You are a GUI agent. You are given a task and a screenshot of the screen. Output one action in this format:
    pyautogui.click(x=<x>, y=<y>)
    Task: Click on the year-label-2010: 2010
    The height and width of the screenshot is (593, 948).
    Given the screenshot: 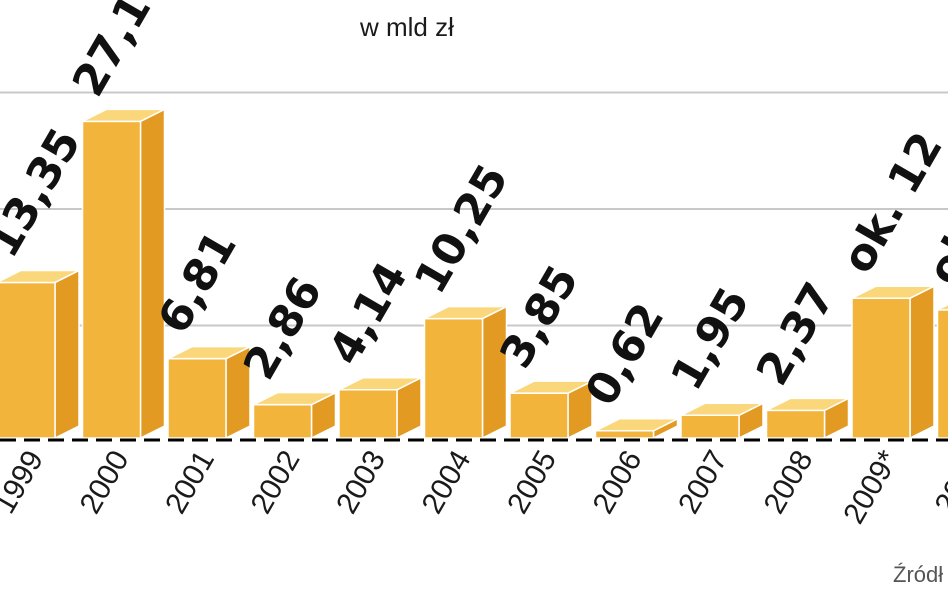 What is the action you would take?
    pyautogui.click(x=938, y=482)
    